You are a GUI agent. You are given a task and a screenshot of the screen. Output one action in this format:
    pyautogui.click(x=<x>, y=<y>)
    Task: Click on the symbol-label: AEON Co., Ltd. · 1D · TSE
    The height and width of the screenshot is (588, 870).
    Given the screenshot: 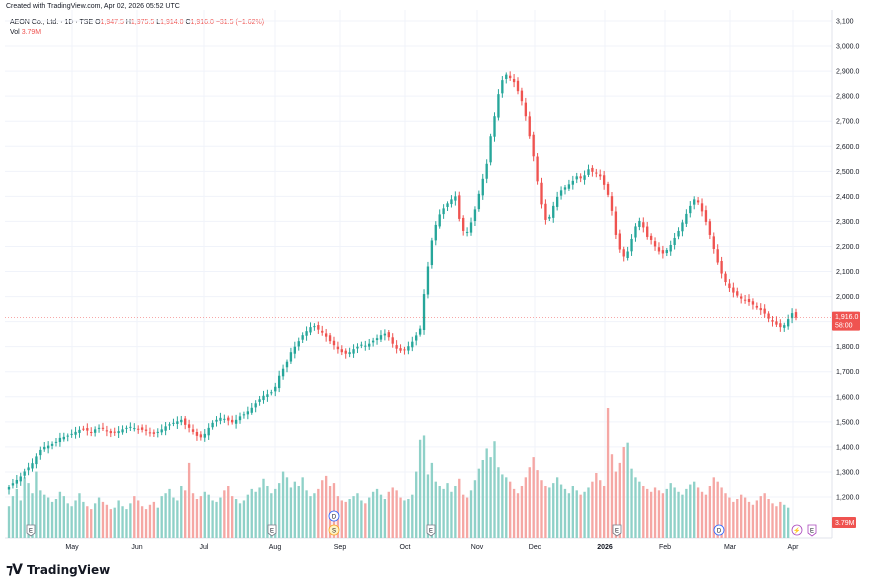 What is the action you would take?
    pyautogui.click(x=52, y=22)
    